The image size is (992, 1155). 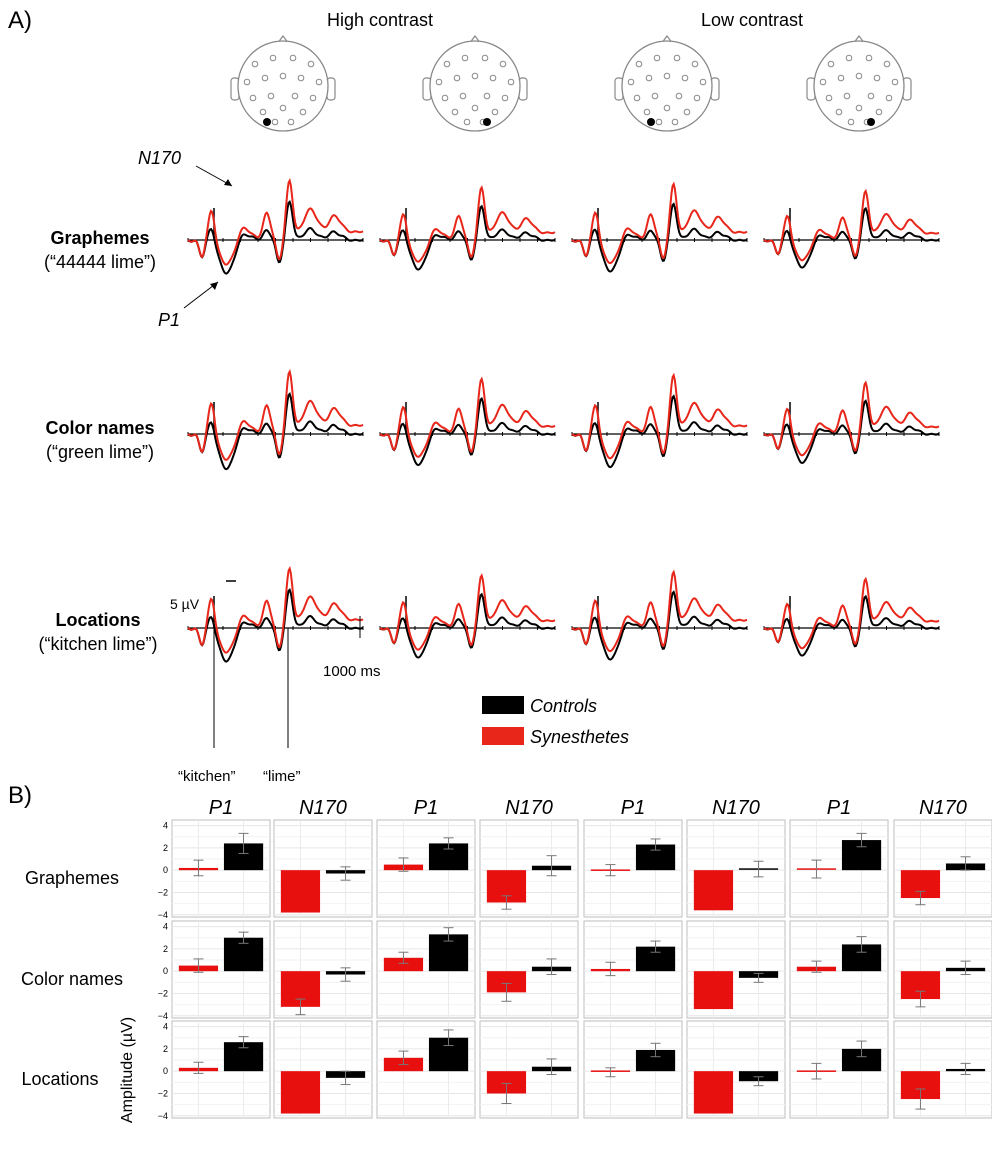 I want to click on row-example-locations: (“kitchen lime”), so click(x=97, y=644).